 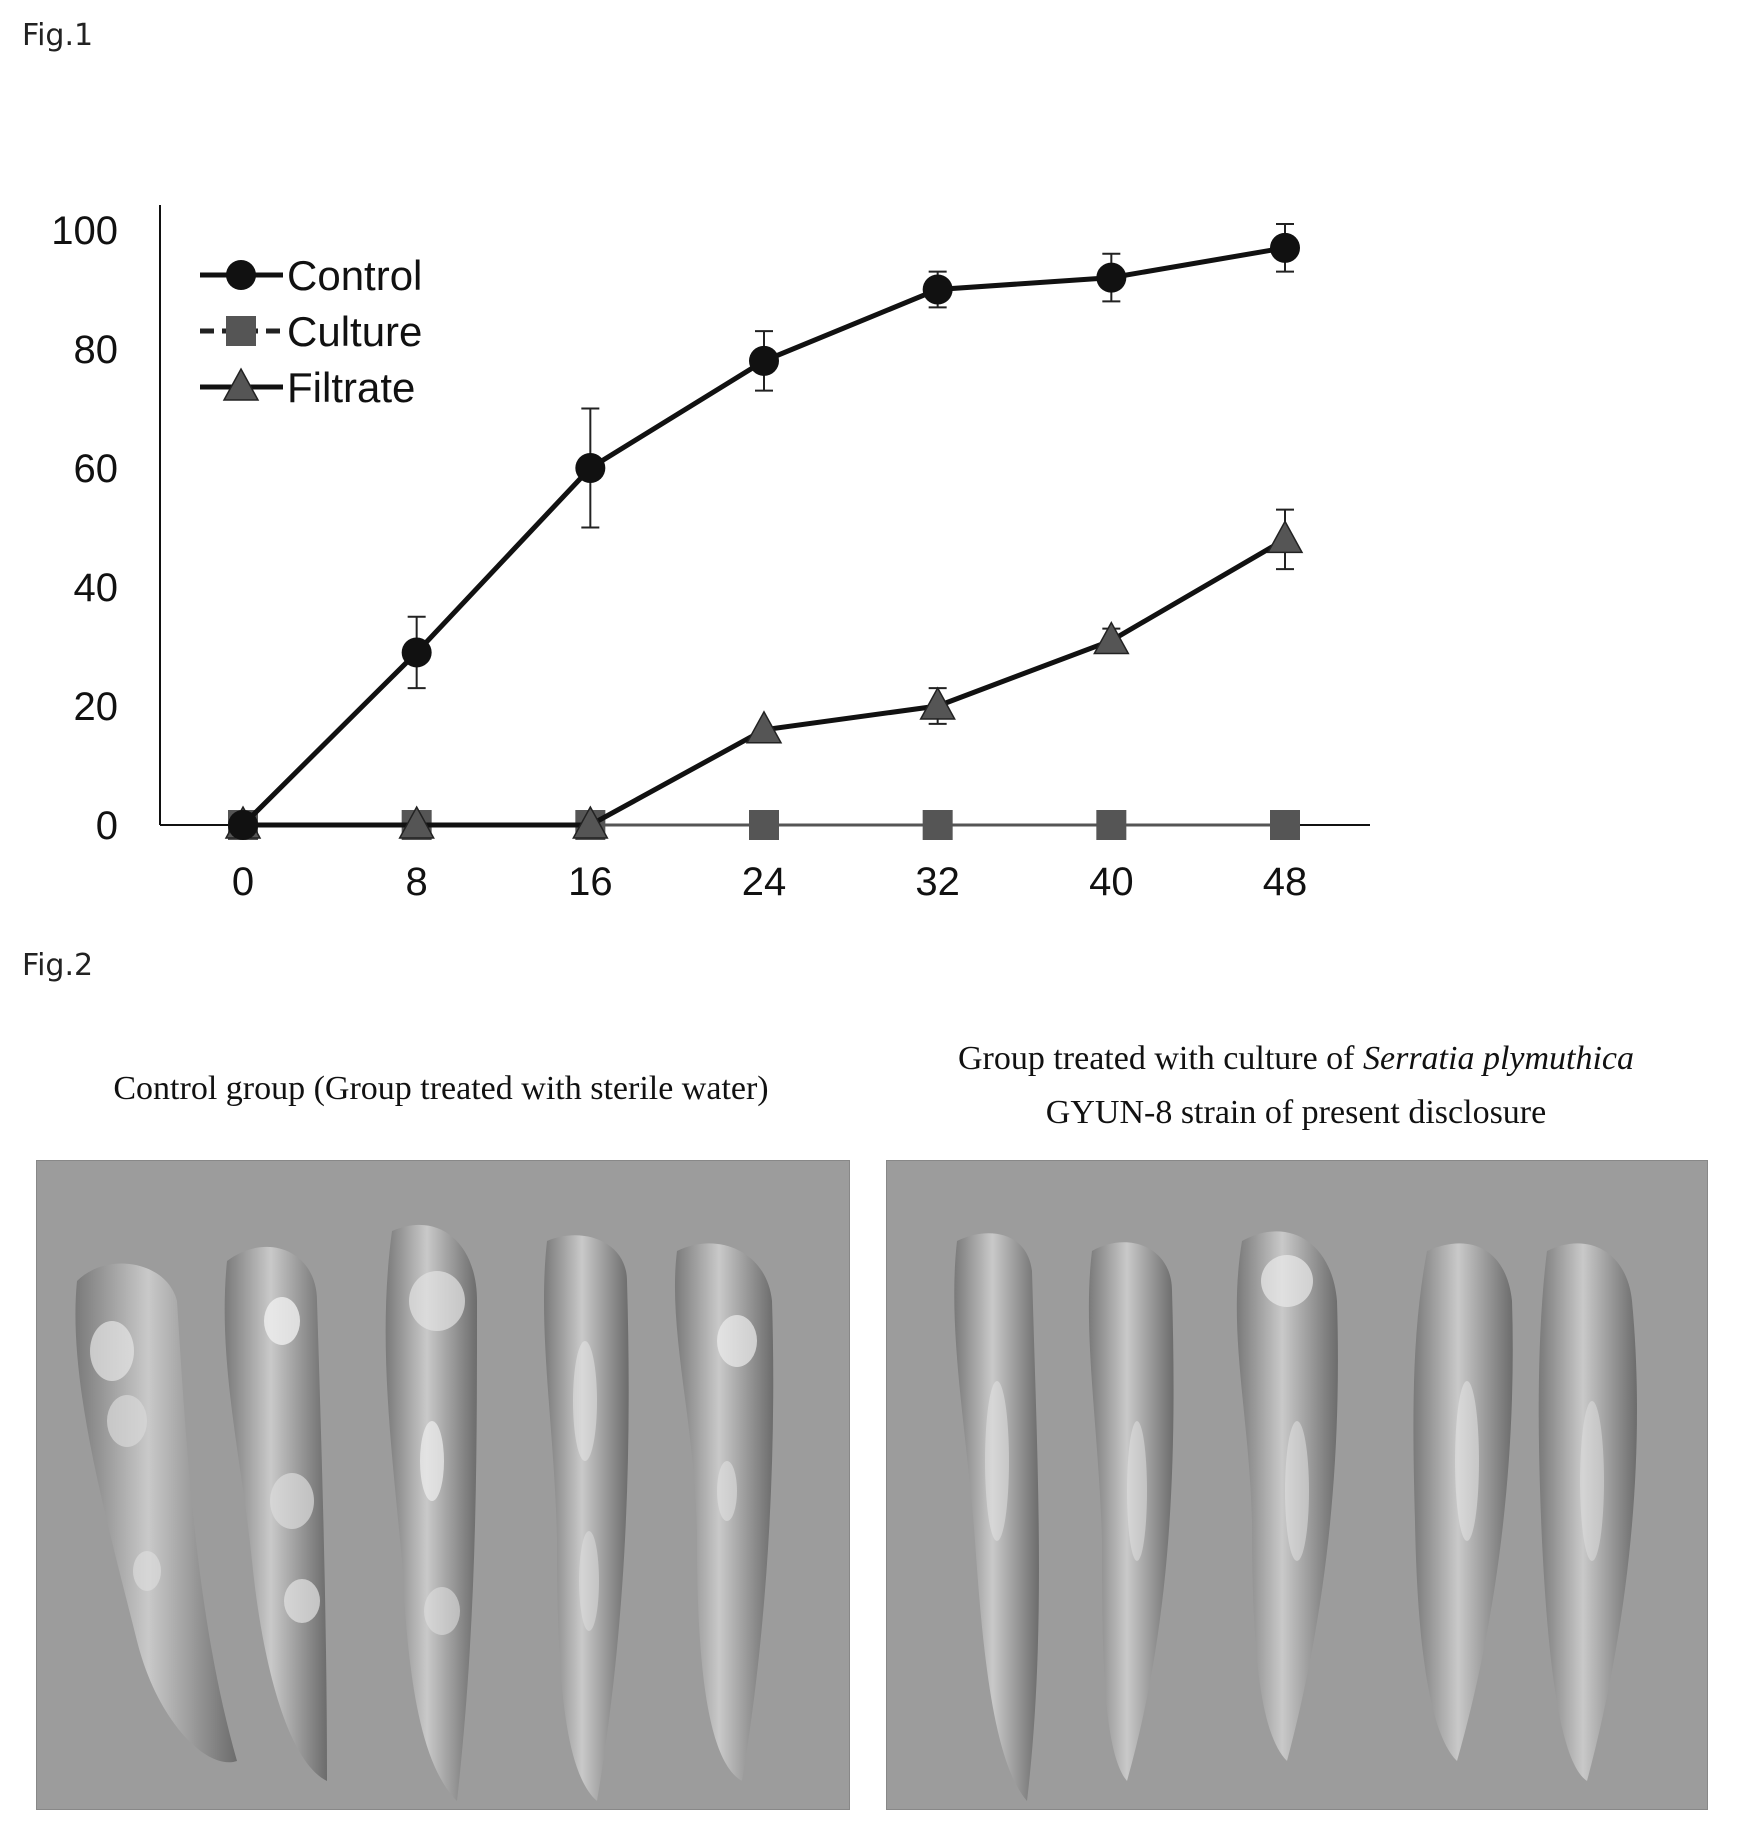 I want to click on x-tick-labels: 0 8 16 24 32 40 48, so click(x=769, y=882).